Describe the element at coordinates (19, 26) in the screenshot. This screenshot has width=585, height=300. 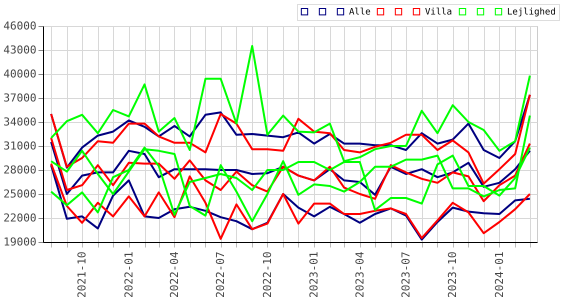
I see `y-tick-label: 46000` at that location.